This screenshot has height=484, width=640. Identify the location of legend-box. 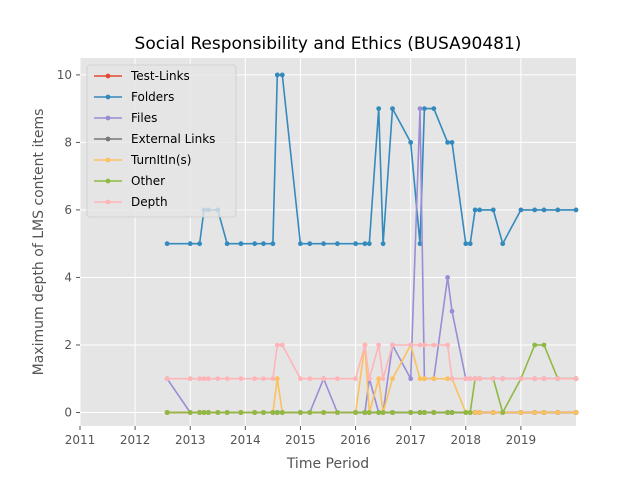
(161, 141).